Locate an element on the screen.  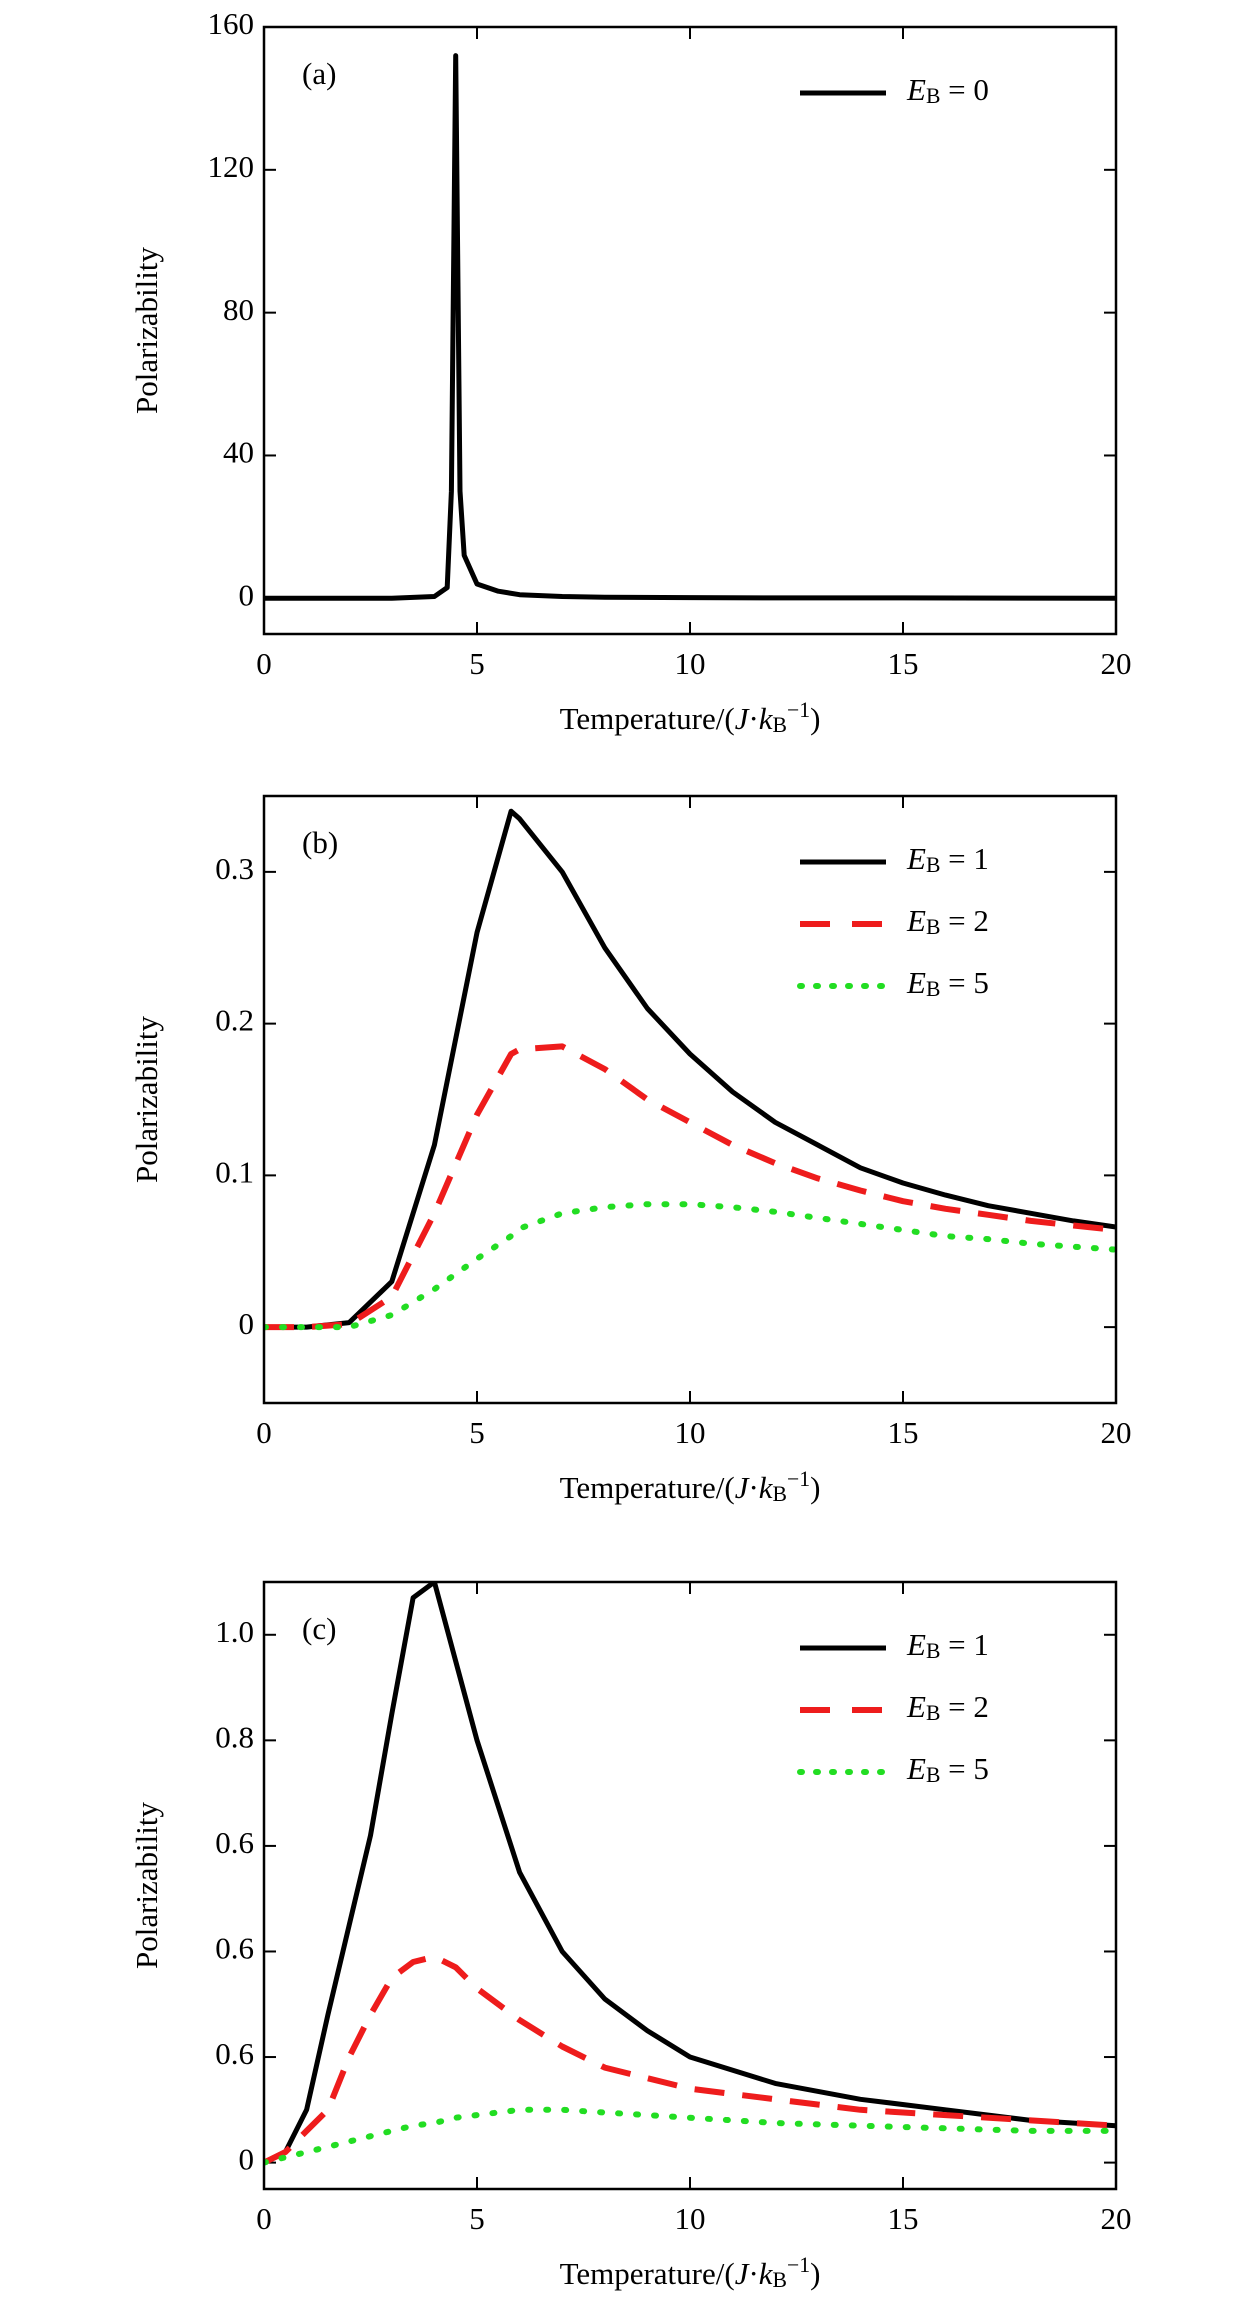
y-tick-label: 120 is located at coordinates (231, 166).